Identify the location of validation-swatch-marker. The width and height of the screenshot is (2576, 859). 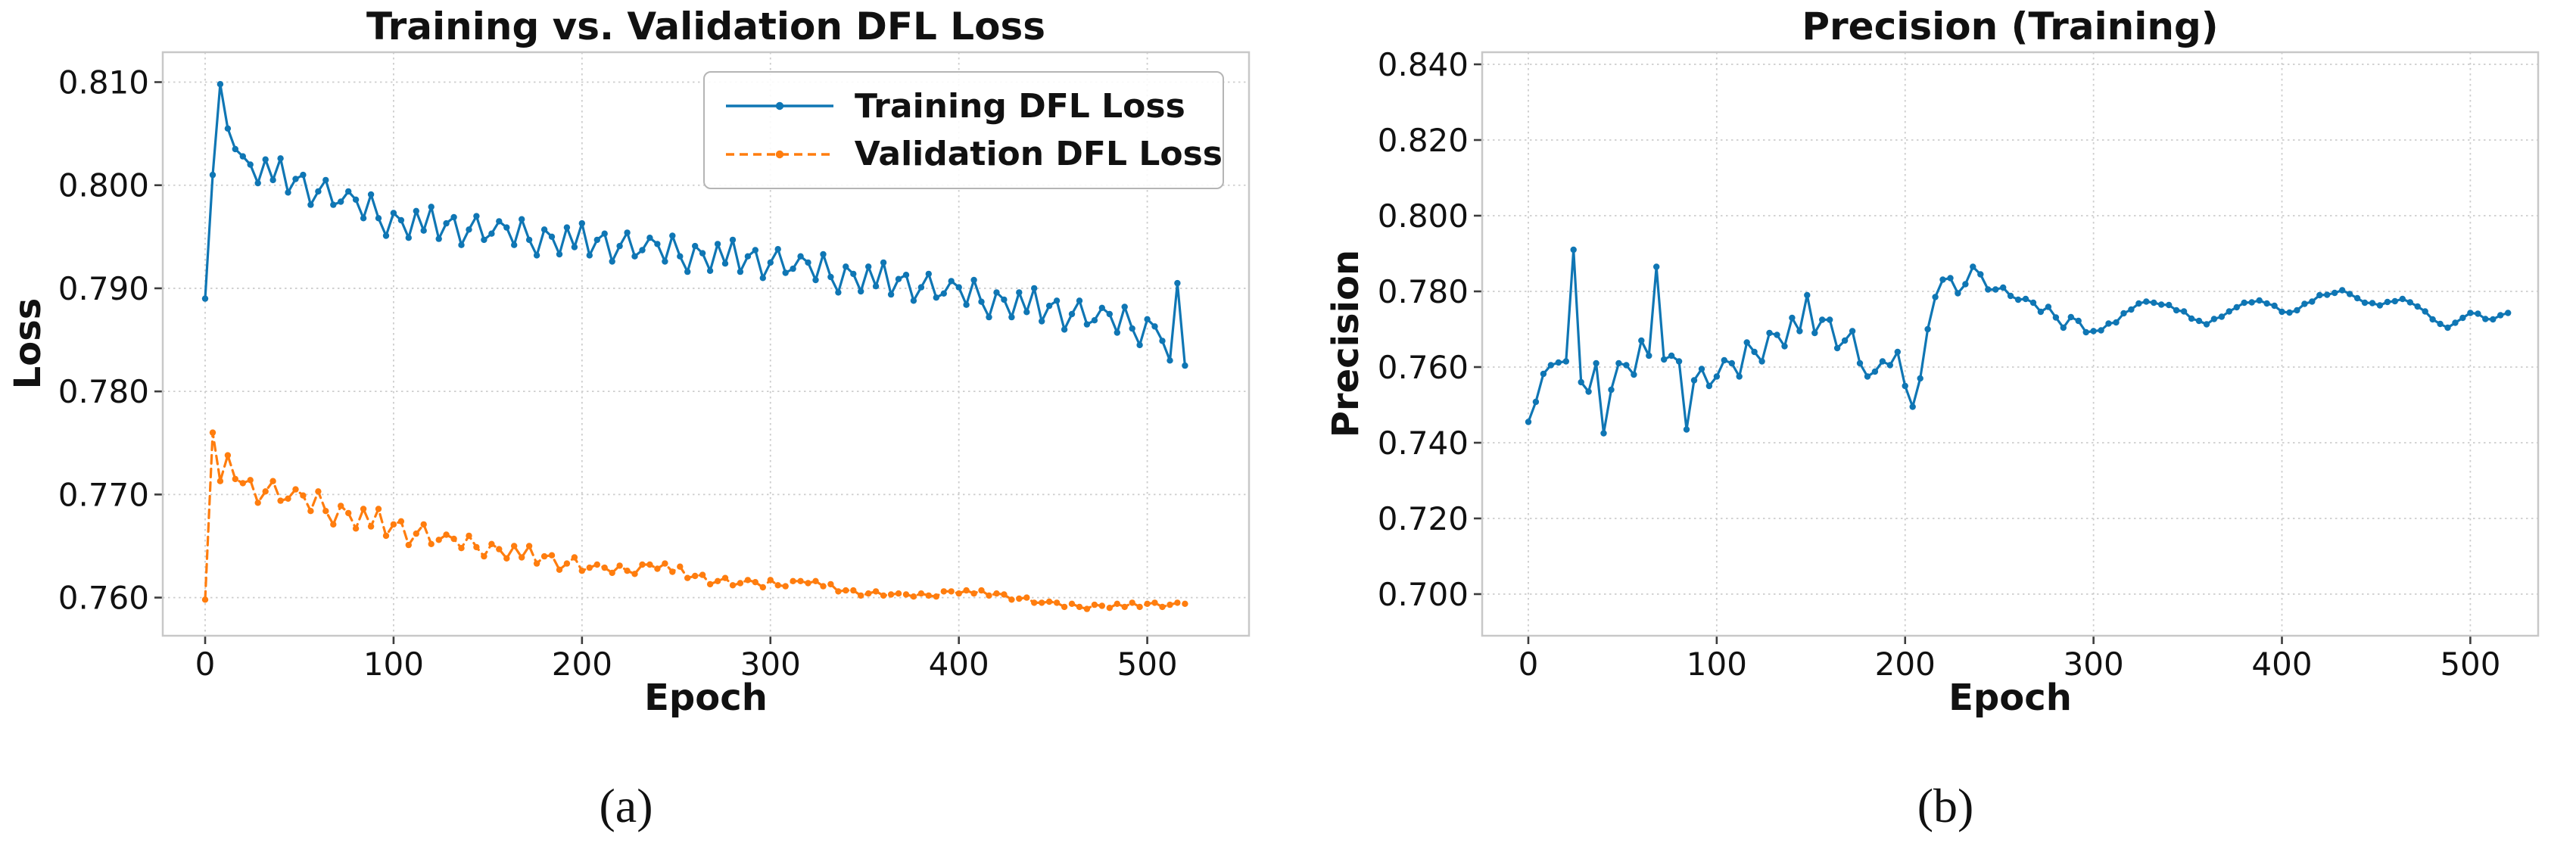
(779, 154).